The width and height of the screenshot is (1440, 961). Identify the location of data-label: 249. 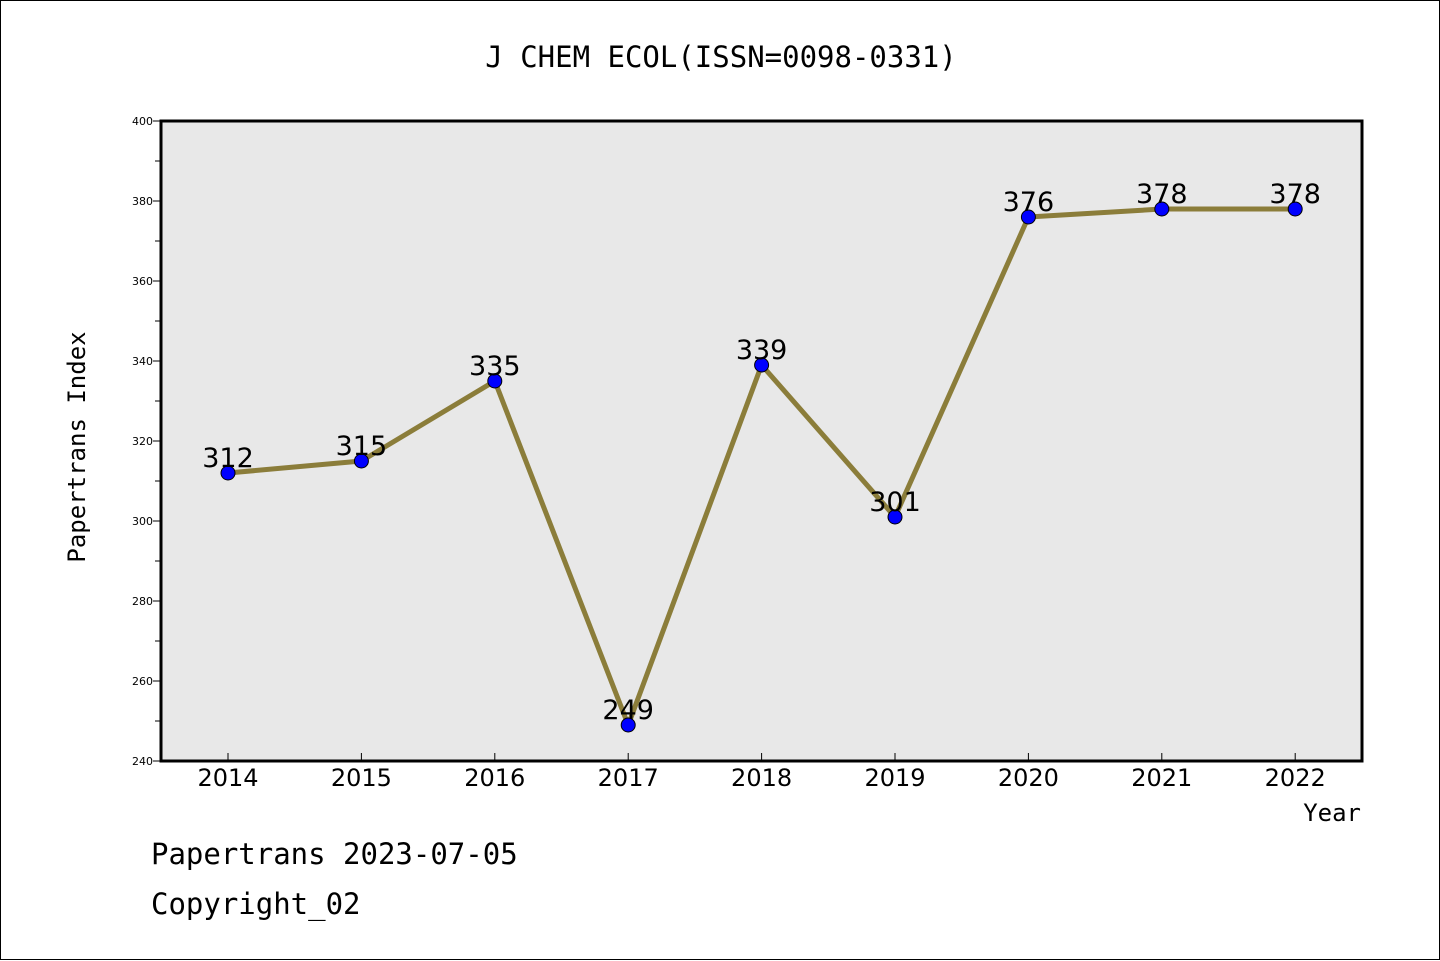
(628, 710).